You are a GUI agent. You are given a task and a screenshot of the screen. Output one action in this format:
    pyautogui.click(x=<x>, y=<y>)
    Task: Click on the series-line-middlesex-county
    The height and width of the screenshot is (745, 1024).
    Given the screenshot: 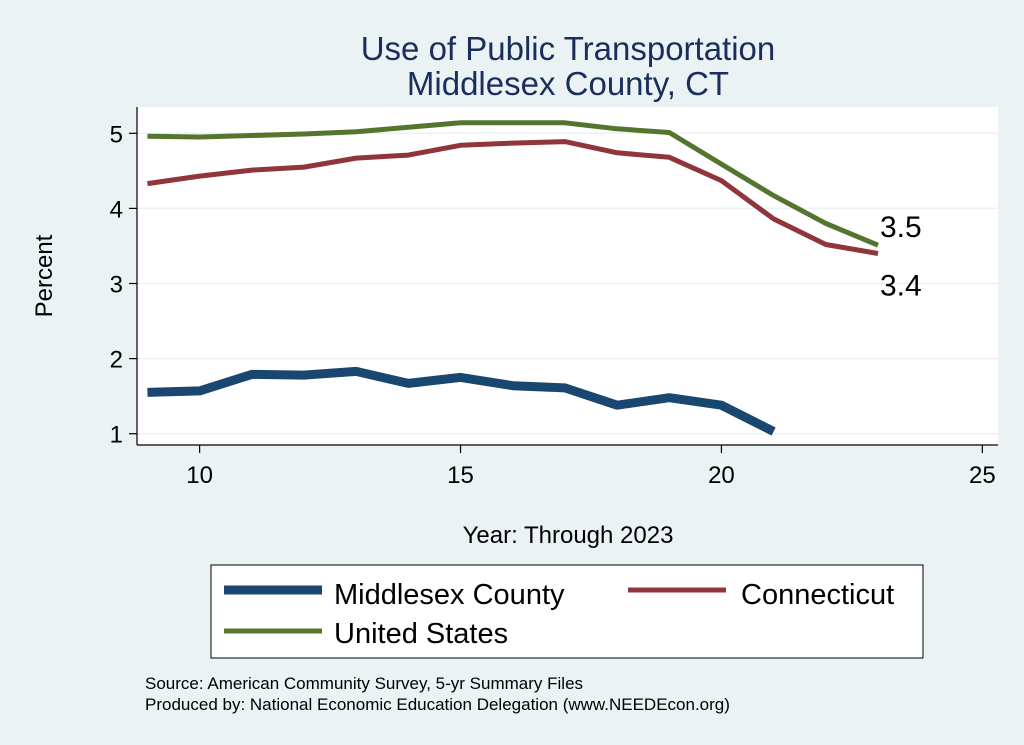 What is the action you would take?
    pyautogui.click(x=461, y=401)
    